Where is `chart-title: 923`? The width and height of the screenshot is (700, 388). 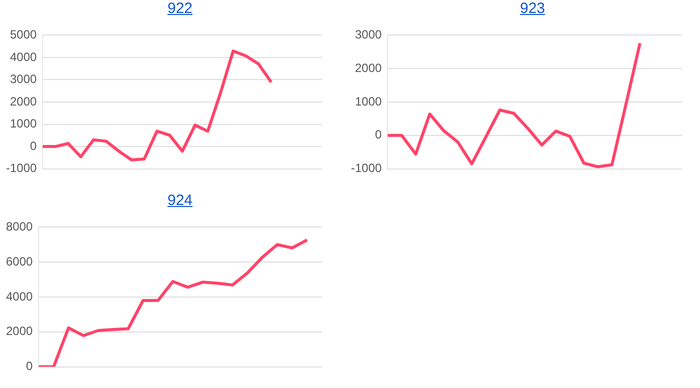
chart-title: 923 is located at coordinates (533, 8).